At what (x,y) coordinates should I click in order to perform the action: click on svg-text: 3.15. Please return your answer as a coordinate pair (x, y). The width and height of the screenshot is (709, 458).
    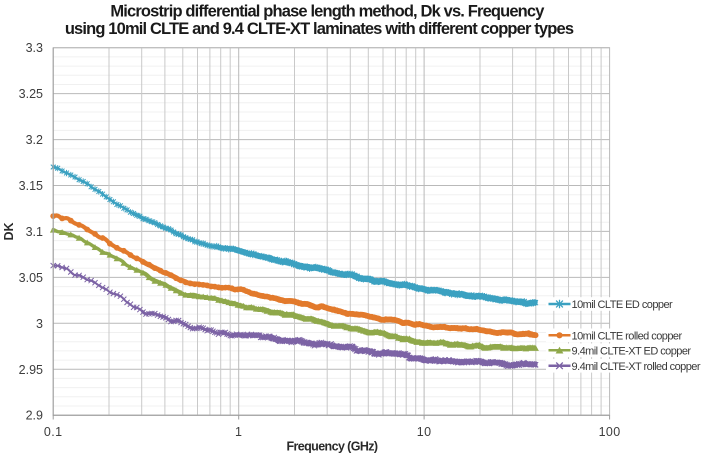
    Looking at the image, I should click on (31, 186).